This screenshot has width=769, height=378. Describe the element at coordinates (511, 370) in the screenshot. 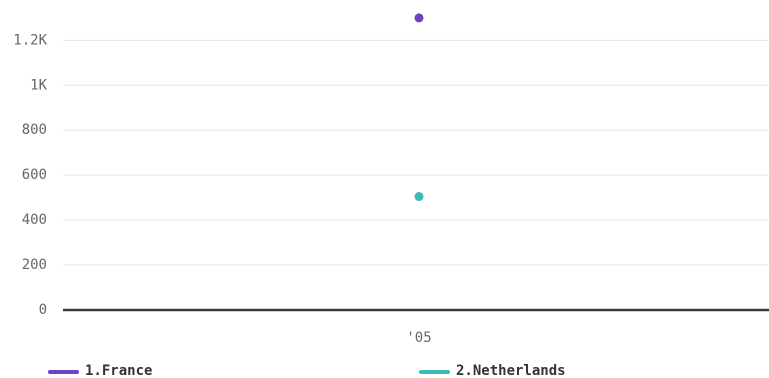

I see `legend-label-1: 2.Netherlands` at that location.